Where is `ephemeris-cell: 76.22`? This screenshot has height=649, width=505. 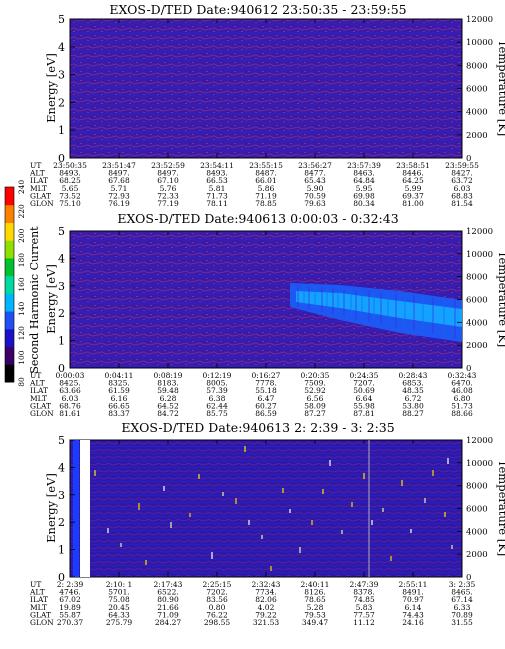 ephemeris-cell: 76.22 is located at coordinates (217, 614).